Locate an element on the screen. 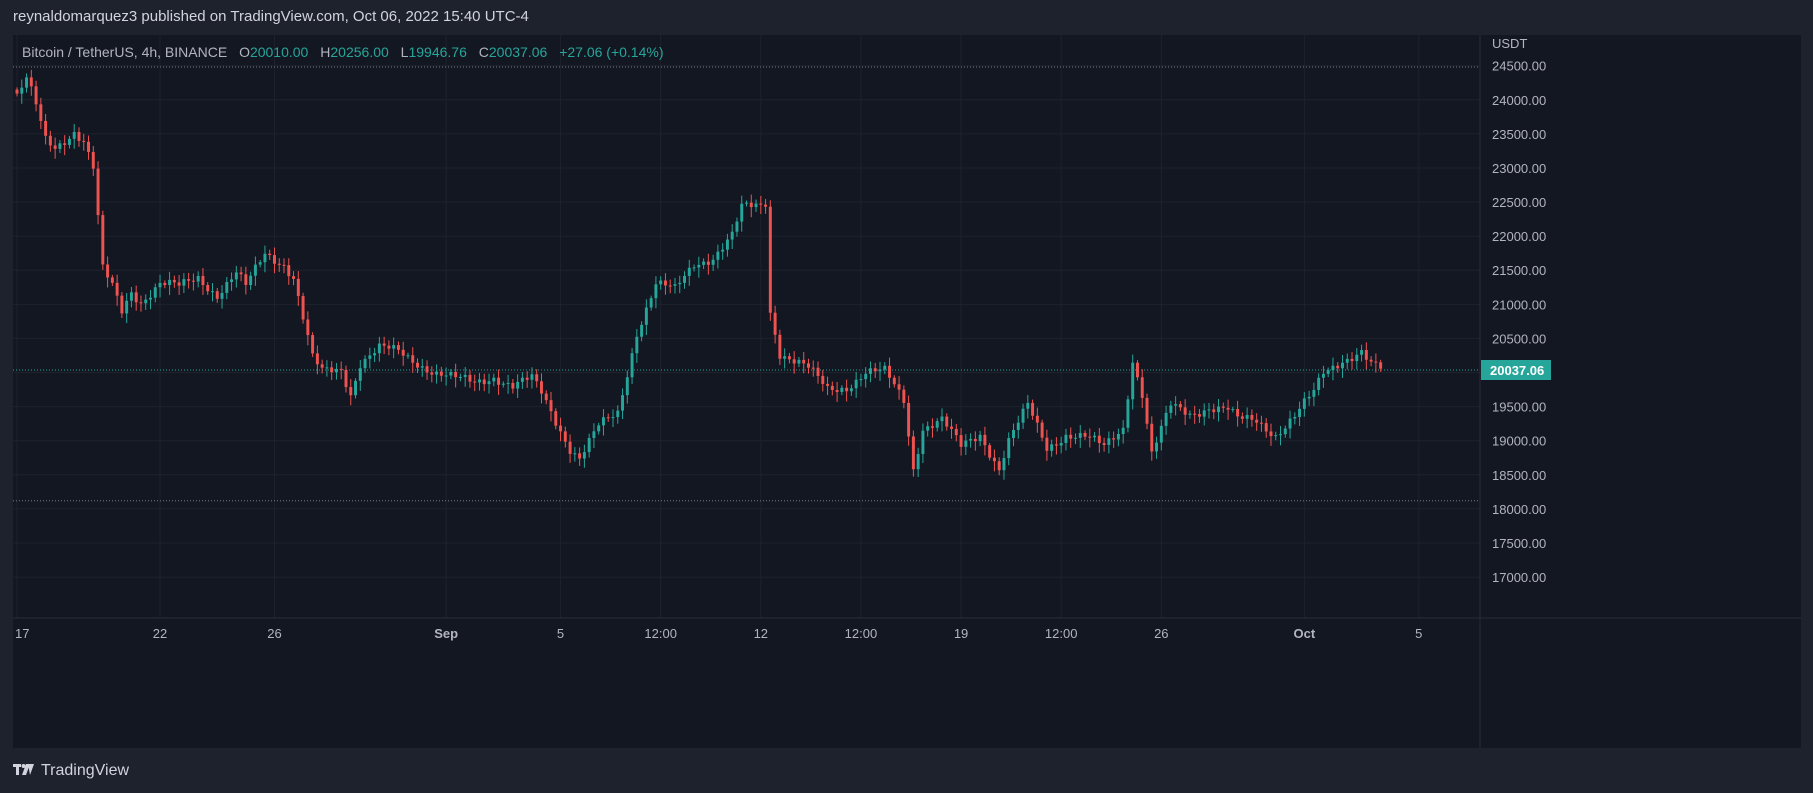 The width and height of the screenshot is (1813, 793). price-tick-label: 19500.00 is located at coordinates (1519, 407).